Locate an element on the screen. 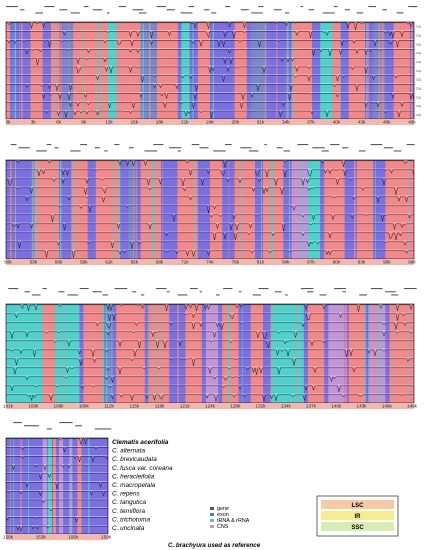 Image resolution: width=427 pixels, height=550 pixels. axis-tick-label: 6k is located at coordinates (59, 122).